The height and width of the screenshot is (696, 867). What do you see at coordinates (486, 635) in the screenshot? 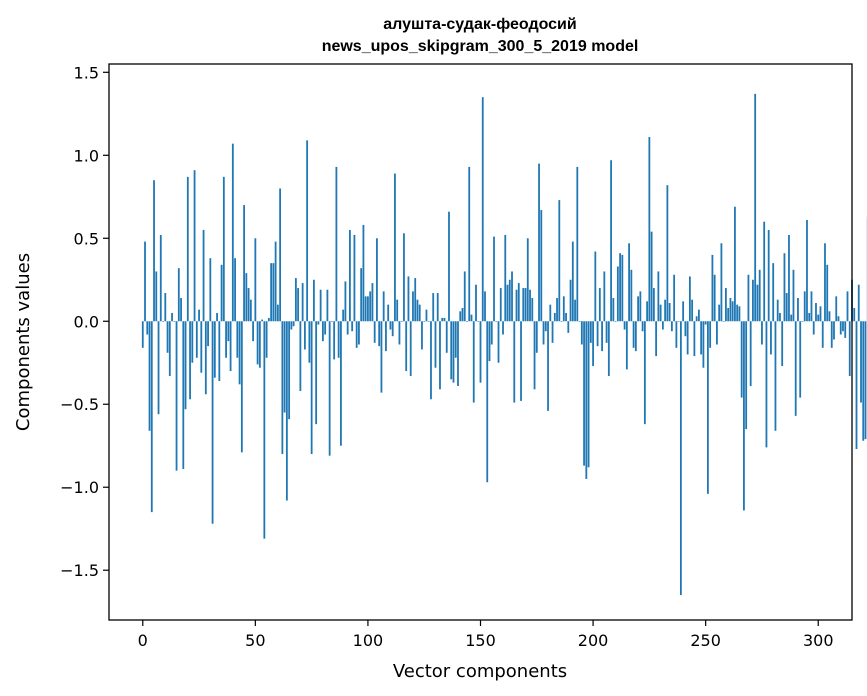
I see `x-axis: 0 50 100 150 200 250 300` at bounding box center [486, 635].